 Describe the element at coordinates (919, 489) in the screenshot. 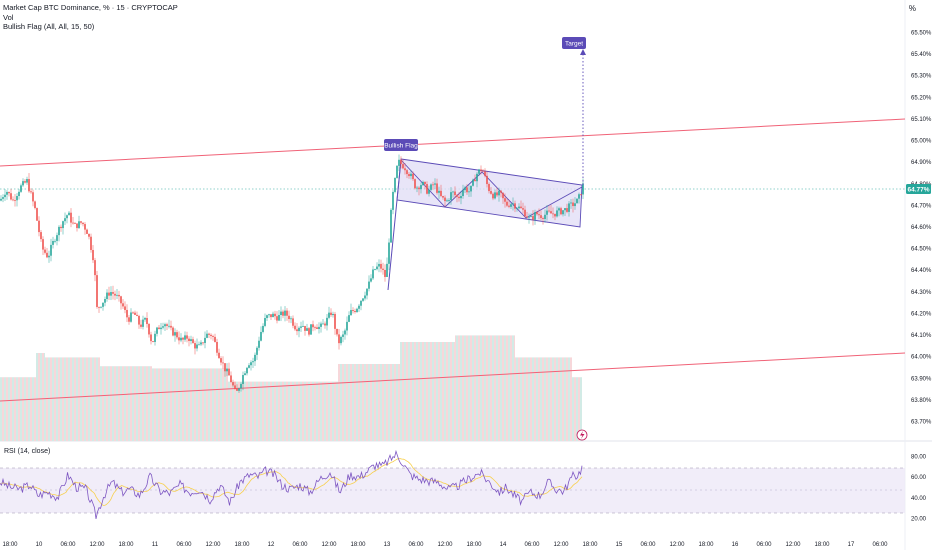

I see `rsi-axis: 80.00 60.00 40.00 20.00` at that location.